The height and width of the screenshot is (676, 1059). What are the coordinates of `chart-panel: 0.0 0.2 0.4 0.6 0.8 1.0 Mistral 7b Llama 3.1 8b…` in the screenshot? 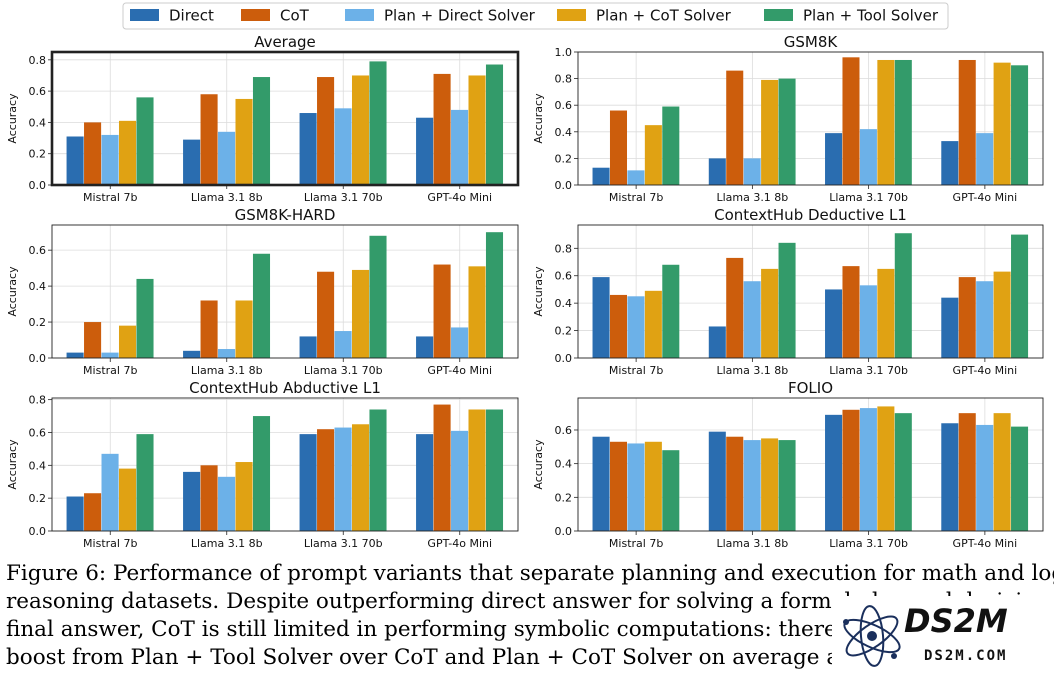 It's located at (788, 118).